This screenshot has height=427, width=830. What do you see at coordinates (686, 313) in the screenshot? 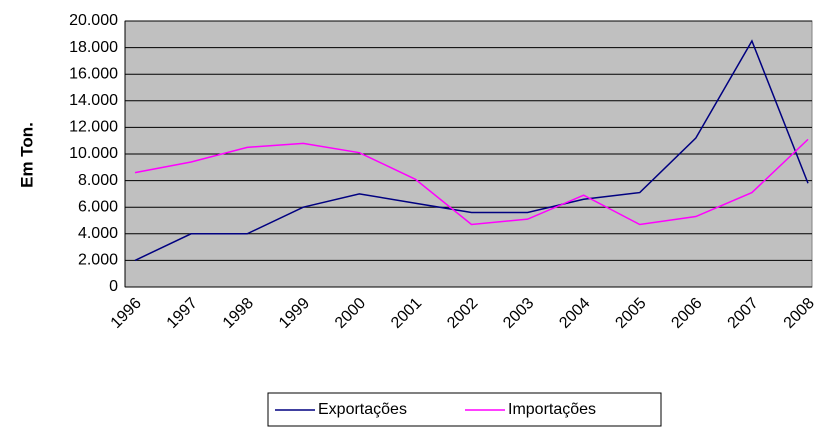
I see `x-tick-label: 2006` at bounding box center [686, 313].